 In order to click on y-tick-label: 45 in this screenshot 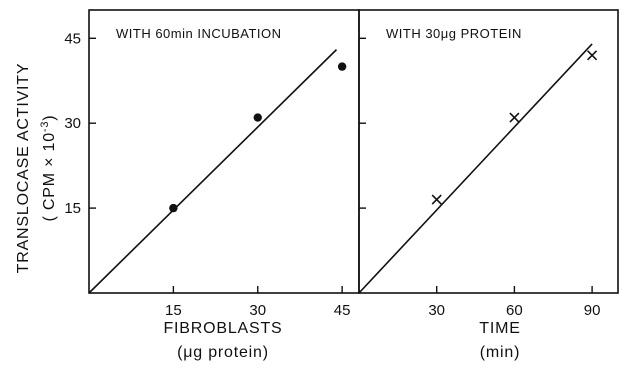, I will do `click(72, 38)`.